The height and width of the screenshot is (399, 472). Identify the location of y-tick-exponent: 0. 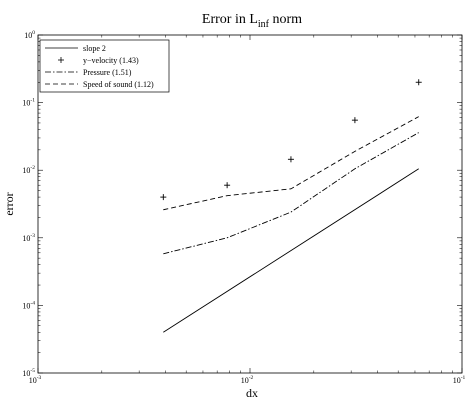
(33, 33).